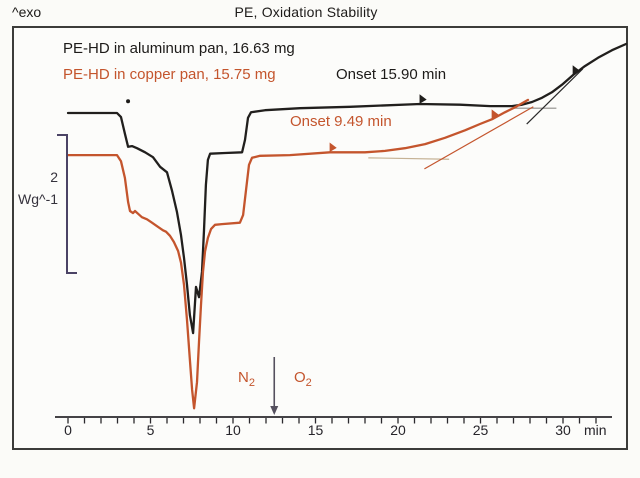 The image size is (640, 478). I want to click on chart-title: PE, Oxidation Stability, so click(306, 12).